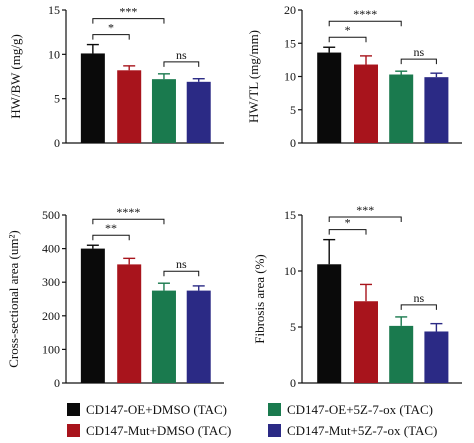 The image size is (474, 443). I want to click on legend-item-mut-5z: CD147-Mut+5Z-7-ox (TAC), so click(352, 430).